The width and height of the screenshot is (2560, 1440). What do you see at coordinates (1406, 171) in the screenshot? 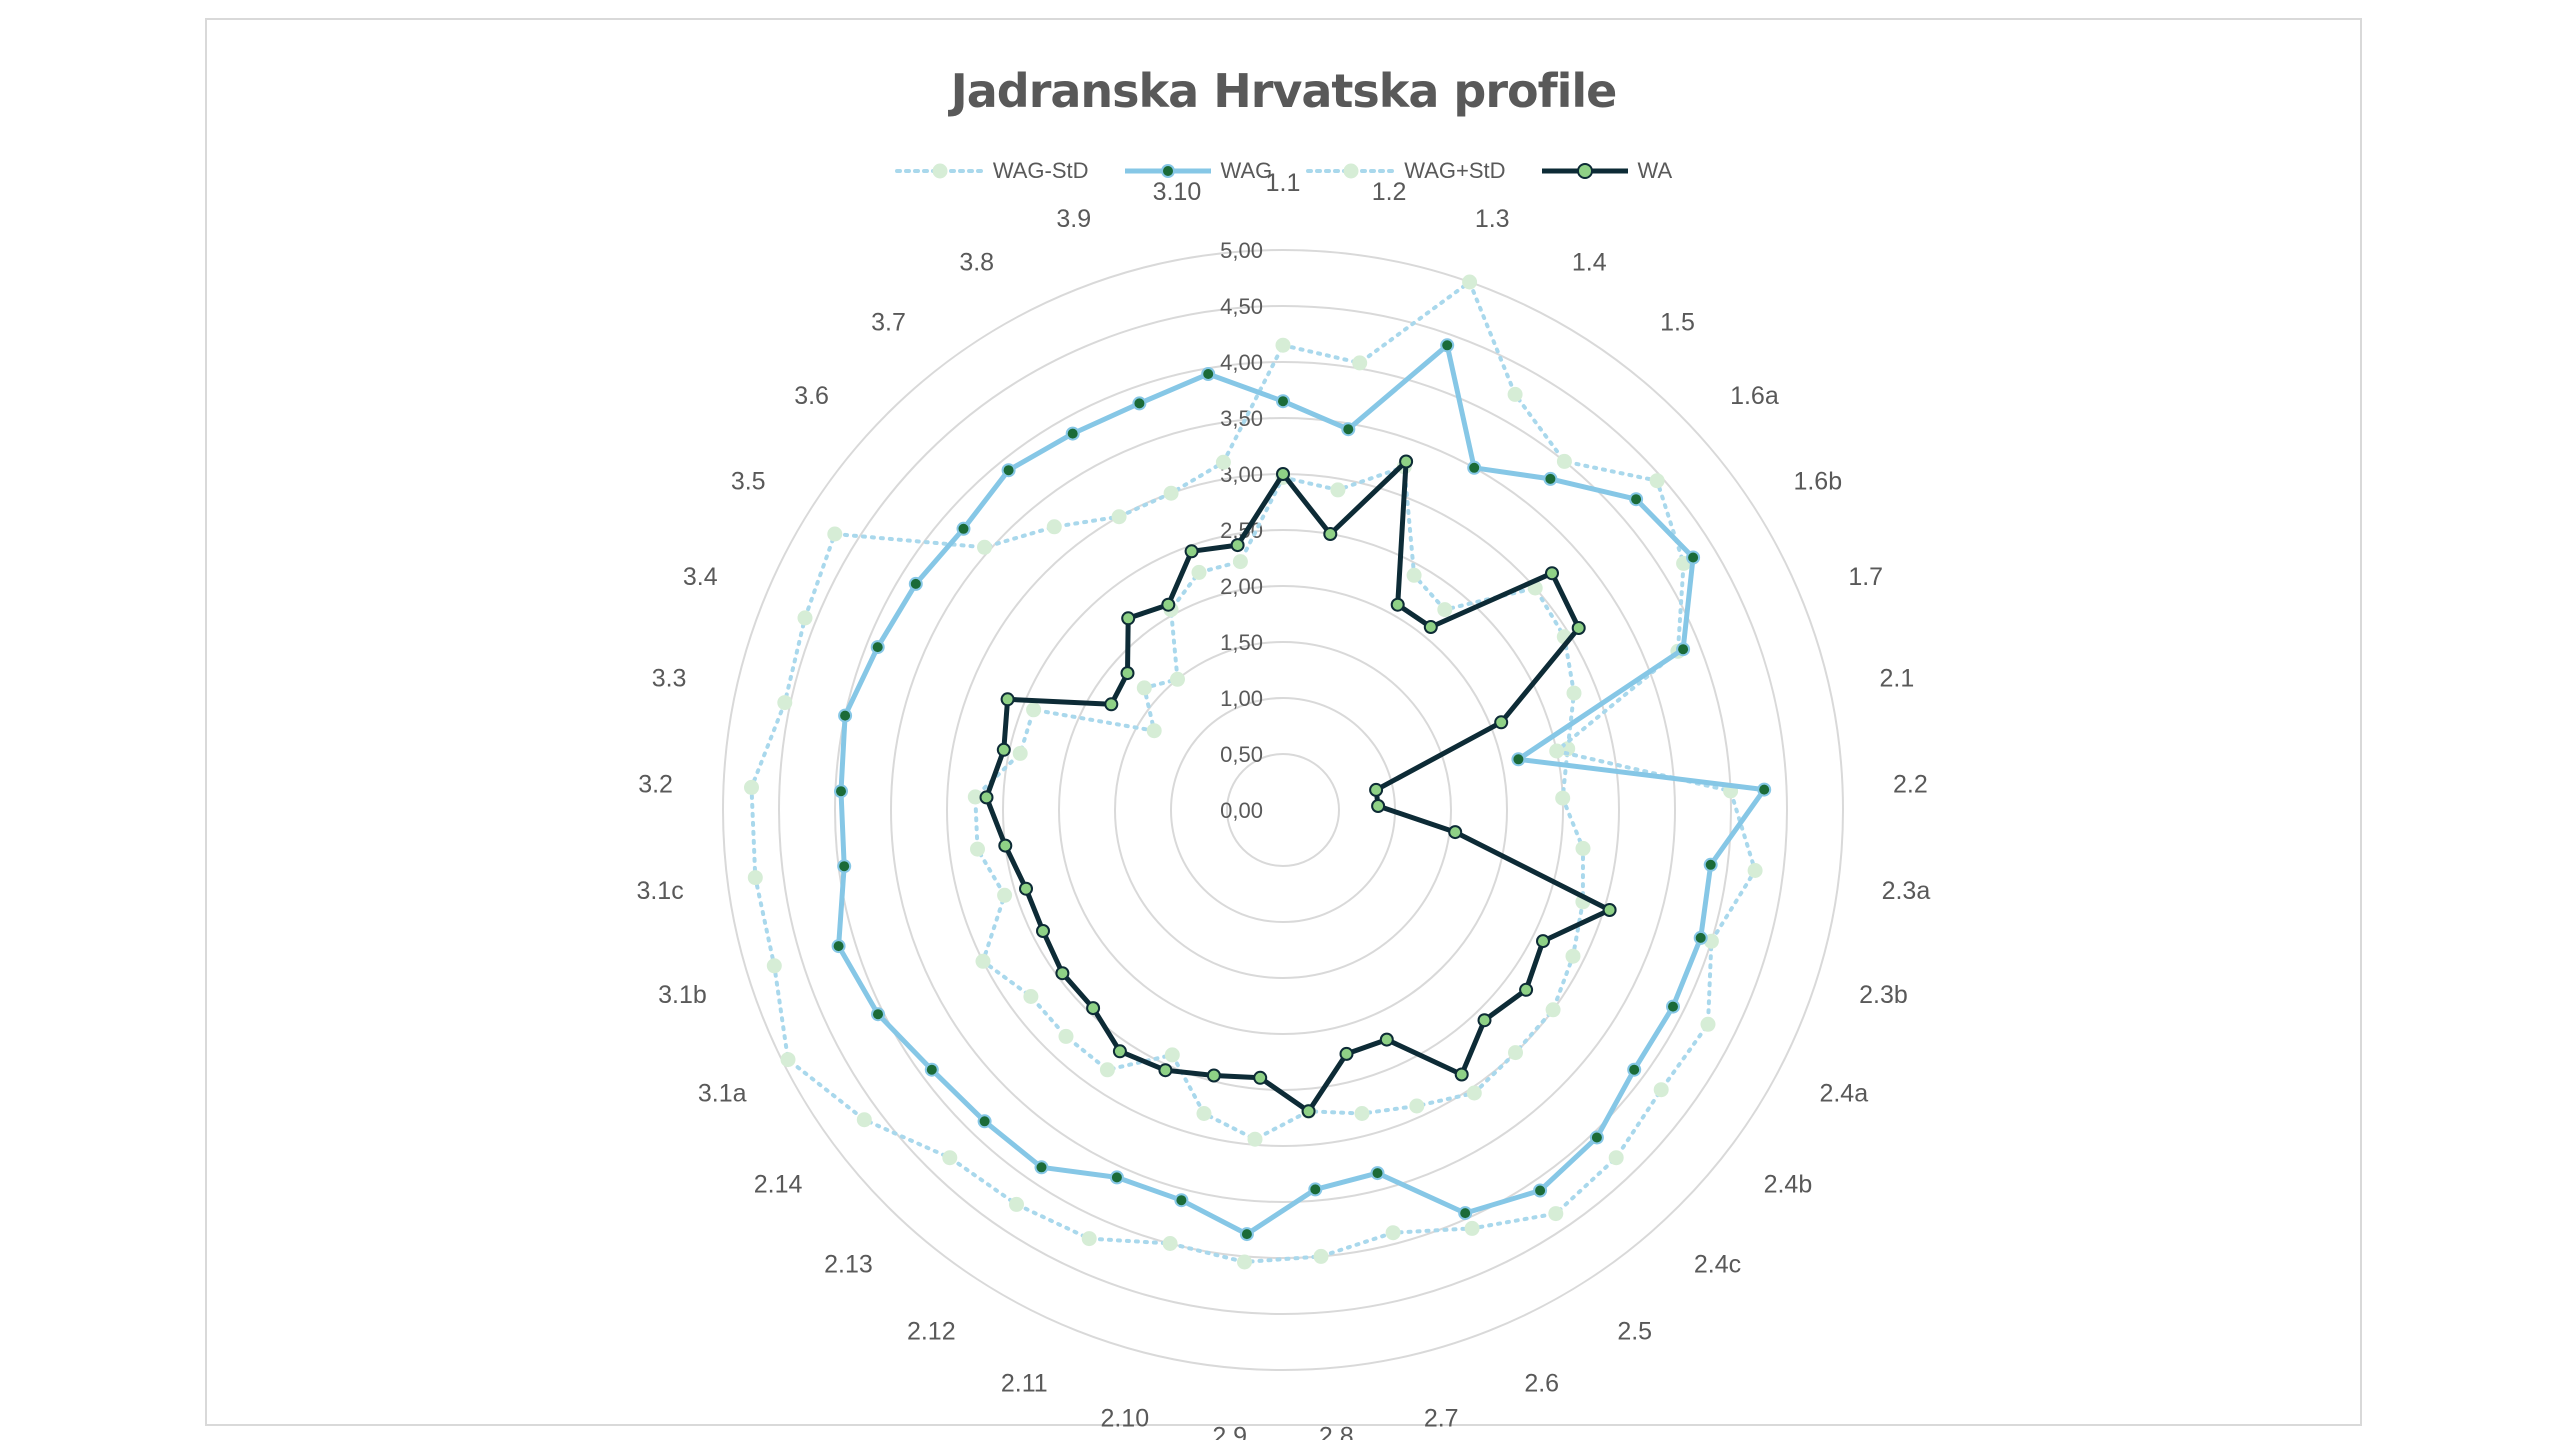
I see `legend-item-wag-plus-std: WAG+StD` at bounding box center [1406, 171].